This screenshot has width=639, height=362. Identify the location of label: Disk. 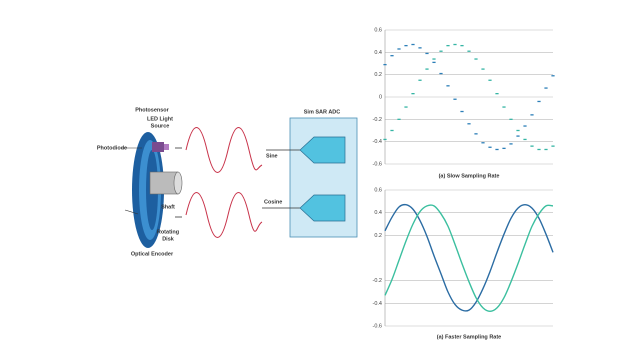
(168, 239).